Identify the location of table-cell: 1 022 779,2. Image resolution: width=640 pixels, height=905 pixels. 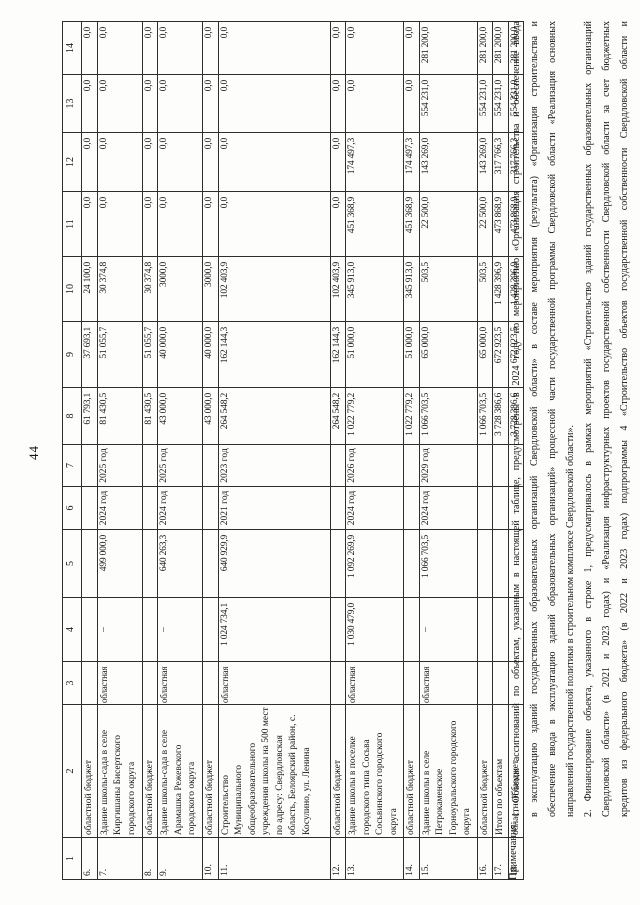
(411, 416).